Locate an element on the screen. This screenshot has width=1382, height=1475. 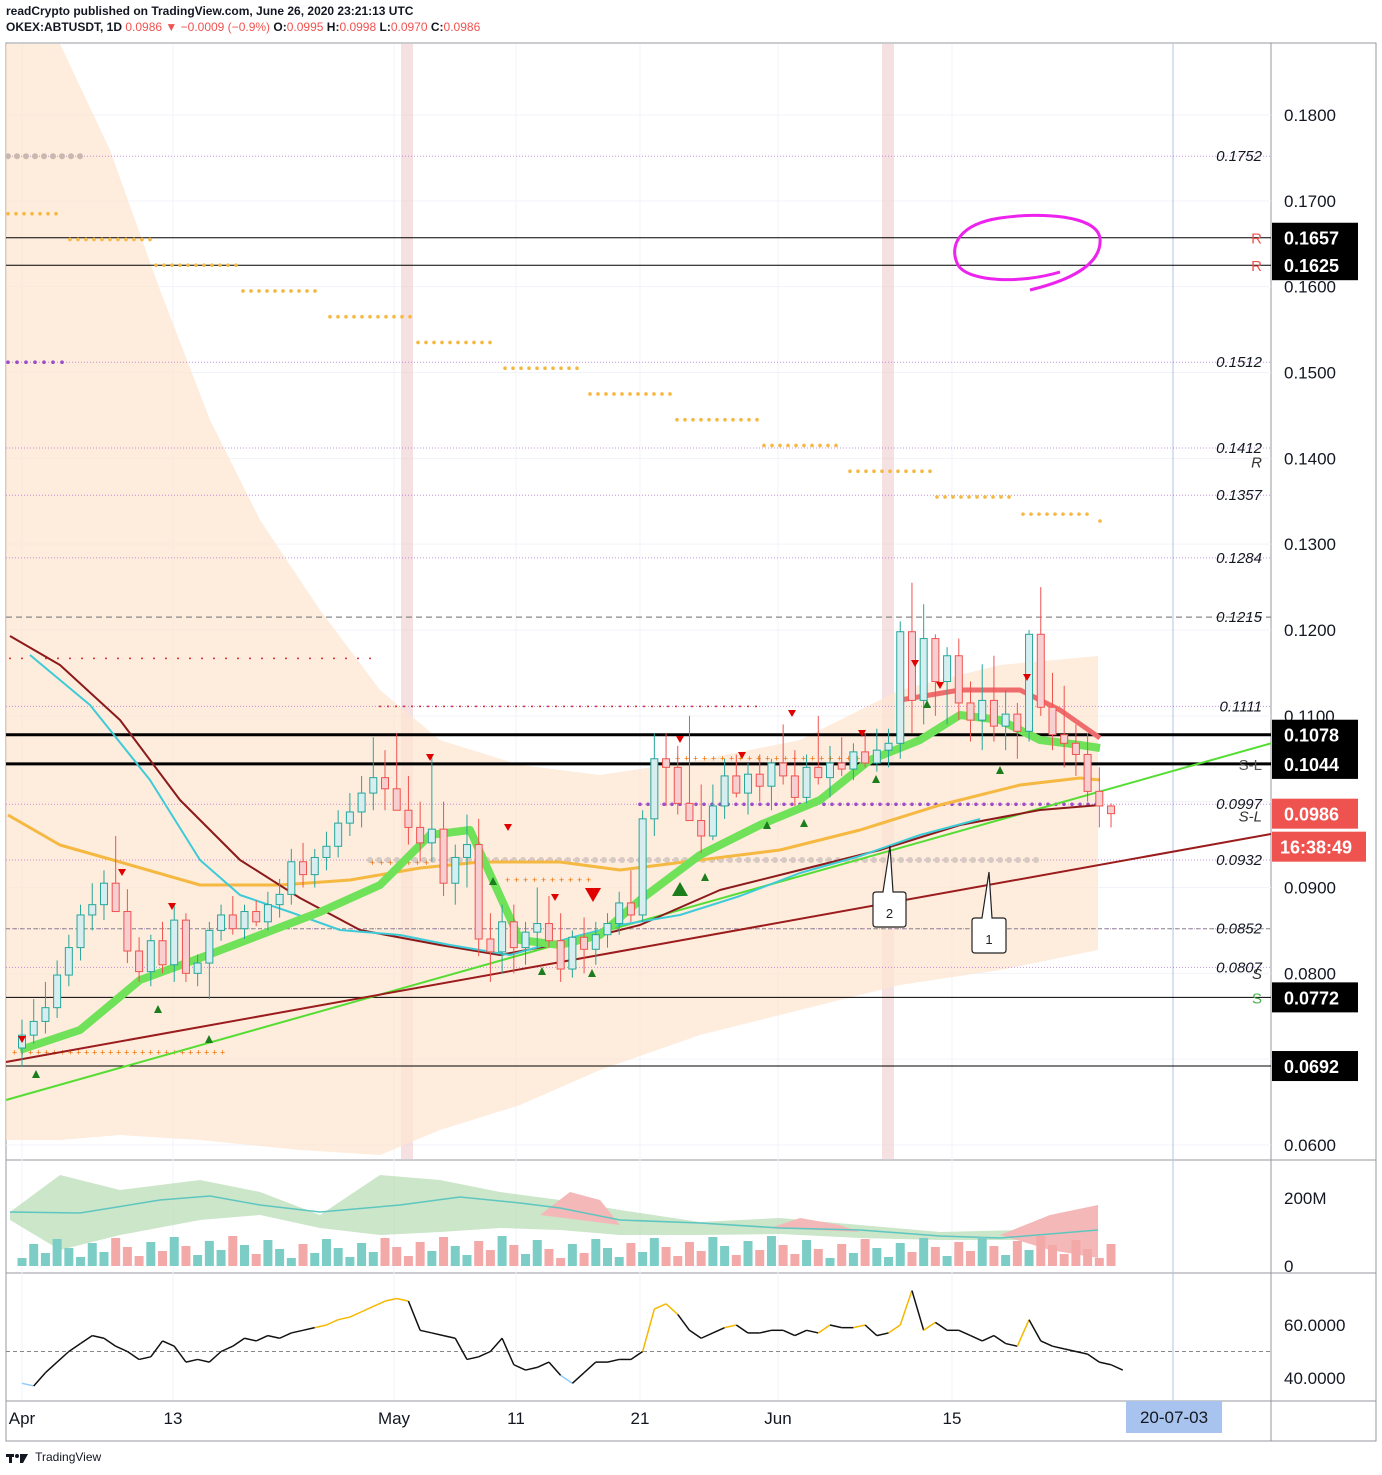
volume-ma-line is located at coordinates (554, 1217).